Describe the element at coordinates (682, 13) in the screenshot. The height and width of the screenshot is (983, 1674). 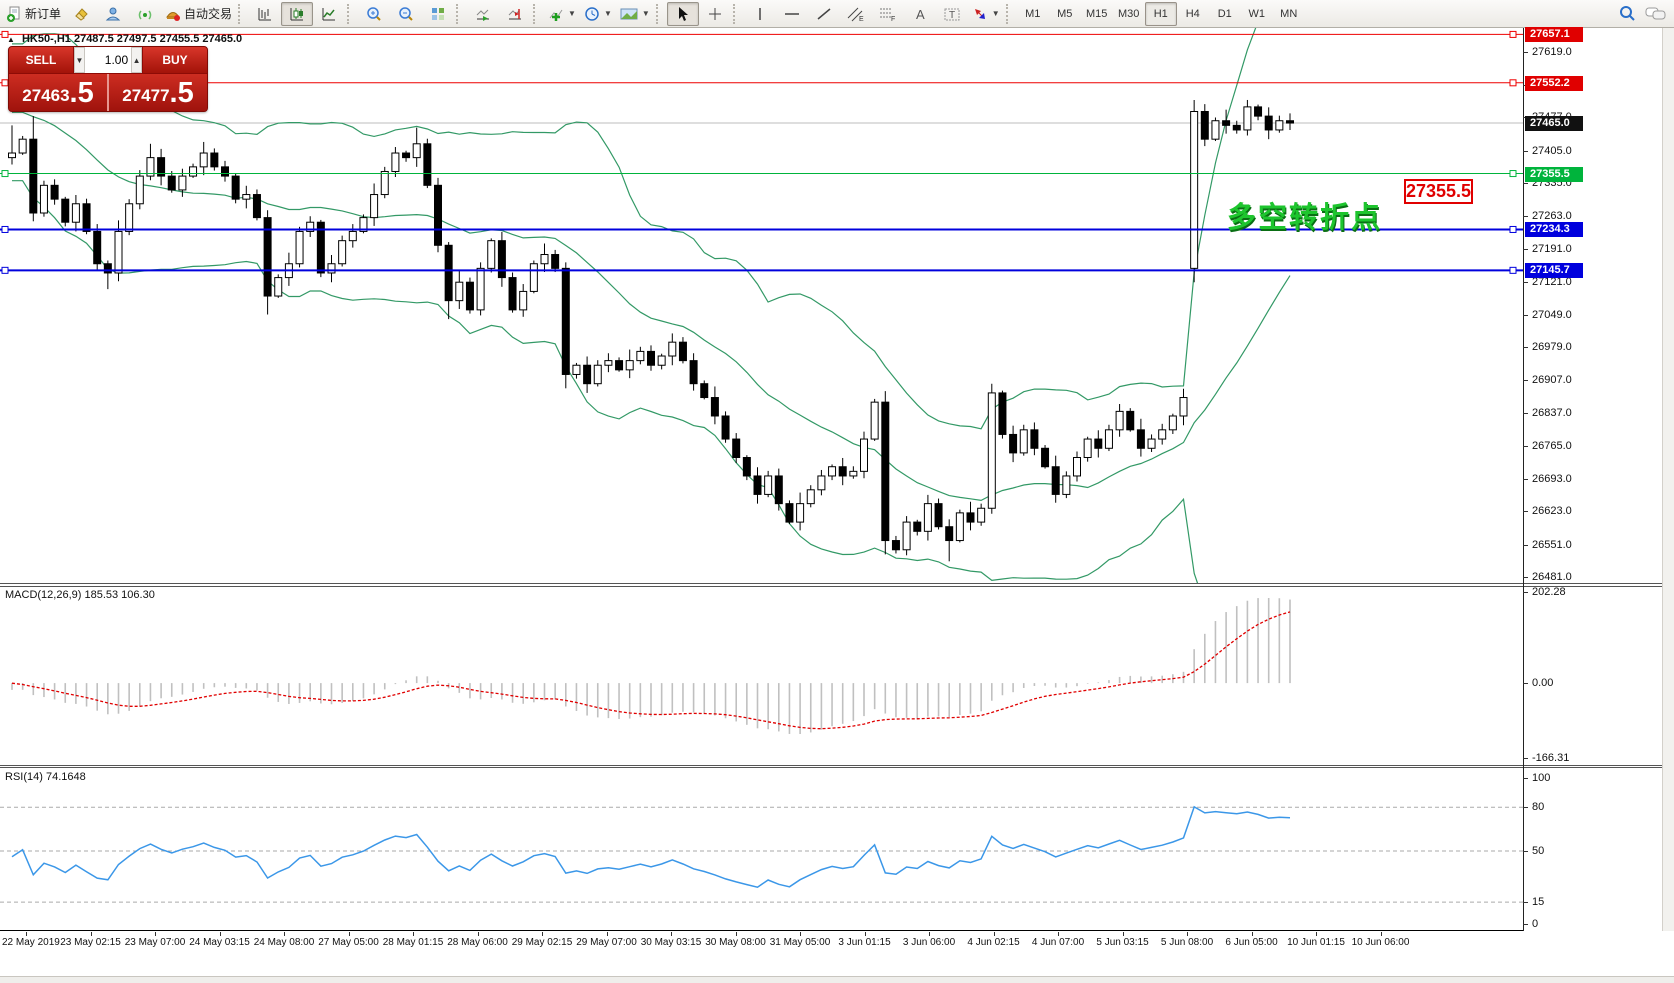
I see `cursor-tool-button` at that location.